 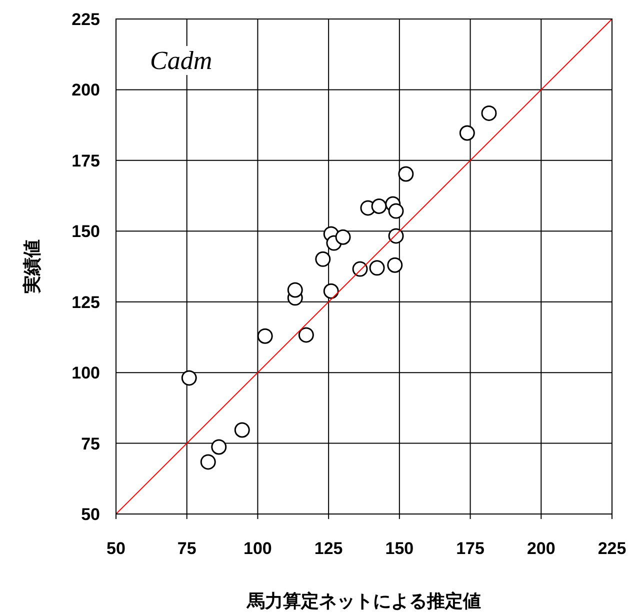 I want to click on x-tick-label: 150, so click(x=399, y=548).